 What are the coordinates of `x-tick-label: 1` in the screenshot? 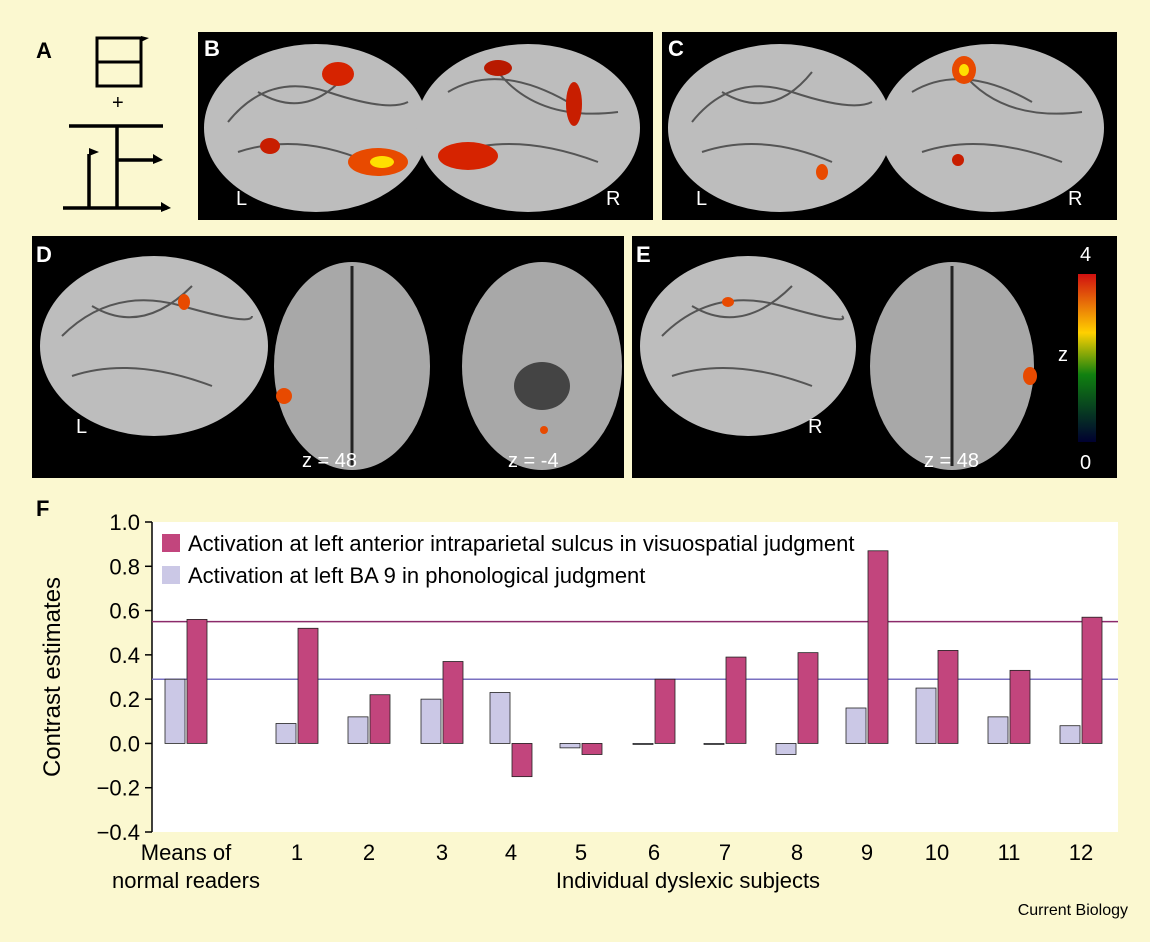 It's located at (297, 852).